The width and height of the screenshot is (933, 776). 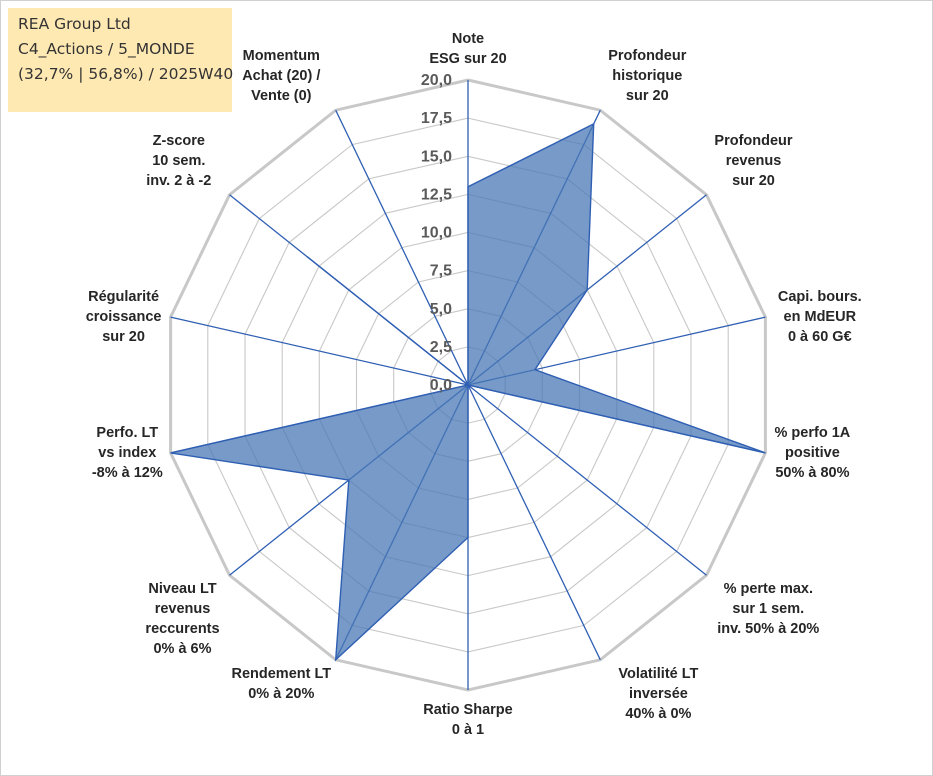 I want to click on axis-label-line: croissance, so click(x=124, y=317).